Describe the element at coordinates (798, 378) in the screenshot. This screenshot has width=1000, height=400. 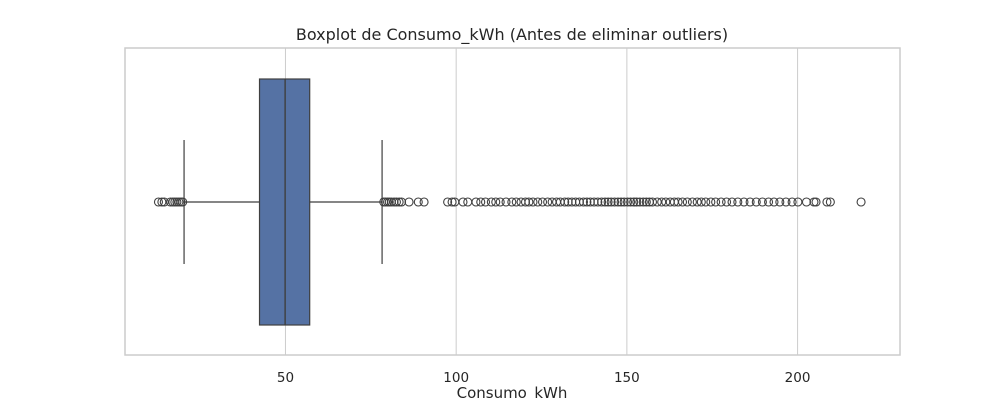
I see `x-tick-label-200: 200` at that location.